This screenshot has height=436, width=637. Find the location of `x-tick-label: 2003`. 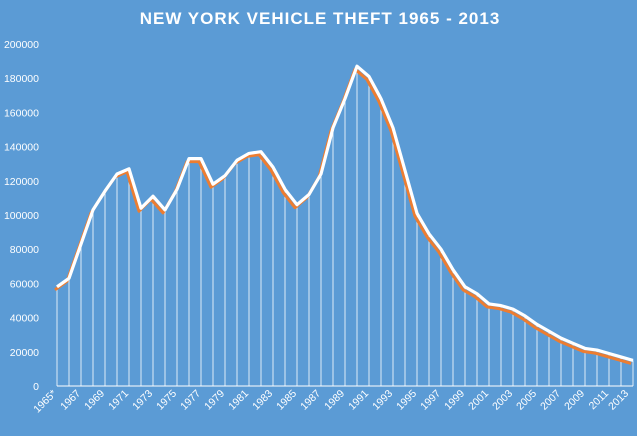

x-tick-label: 2003 is located at coordinates (502, 400).